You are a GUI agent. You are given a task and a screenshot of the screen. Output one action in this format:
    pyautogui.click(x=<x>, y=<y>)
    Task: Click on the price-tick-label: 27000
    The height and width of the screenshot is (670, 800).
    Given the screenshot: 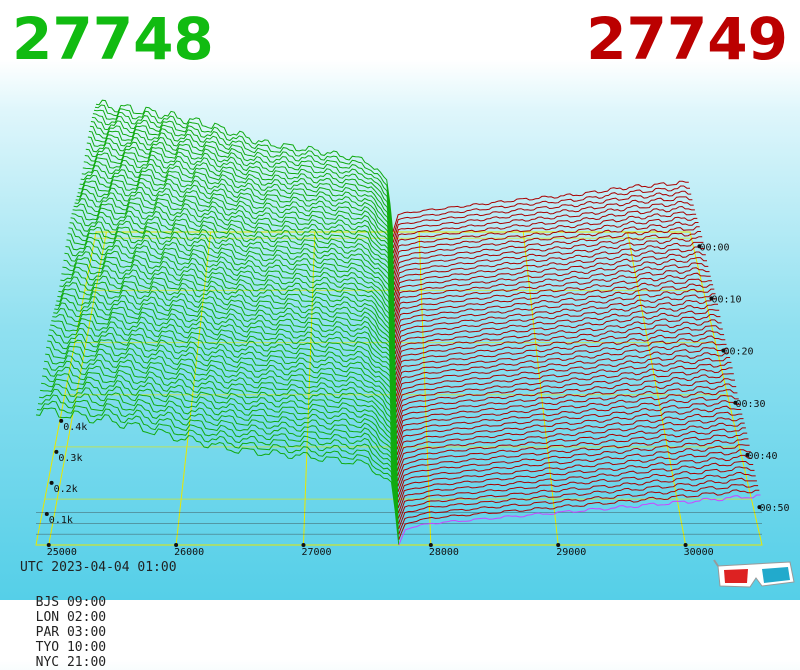 What is the action you would take?
    pyautogui.click(x=316, y=552)
    